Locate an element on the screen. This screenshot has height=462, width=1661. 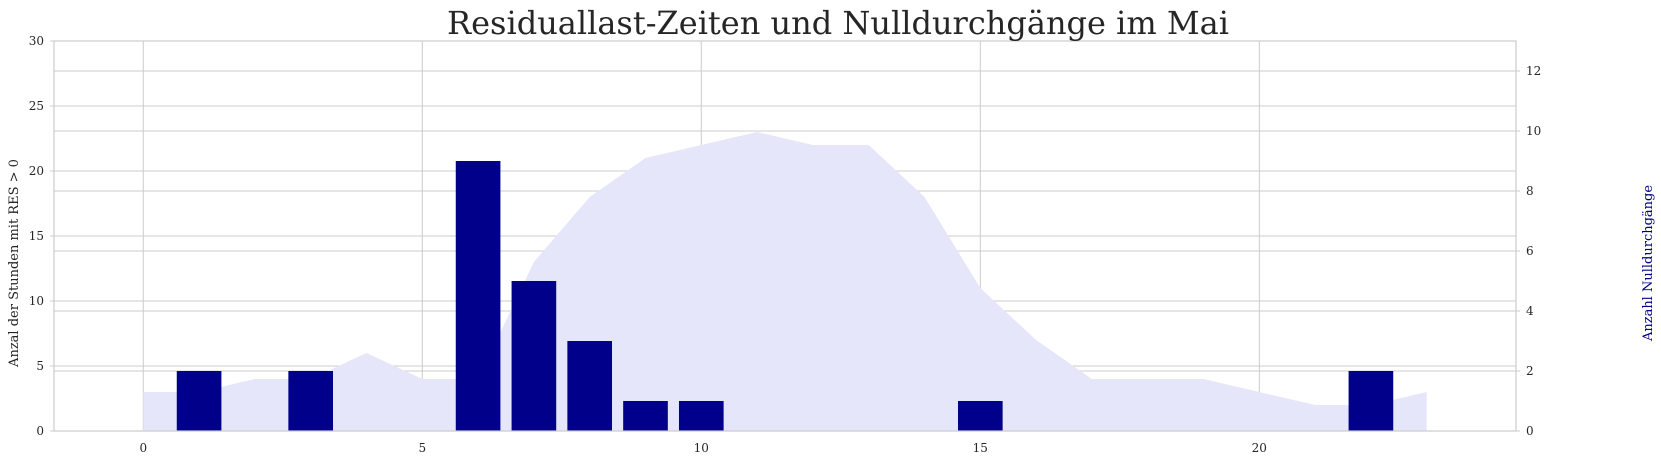
y-tick-label: 30 is located at coordinates (36, 41).